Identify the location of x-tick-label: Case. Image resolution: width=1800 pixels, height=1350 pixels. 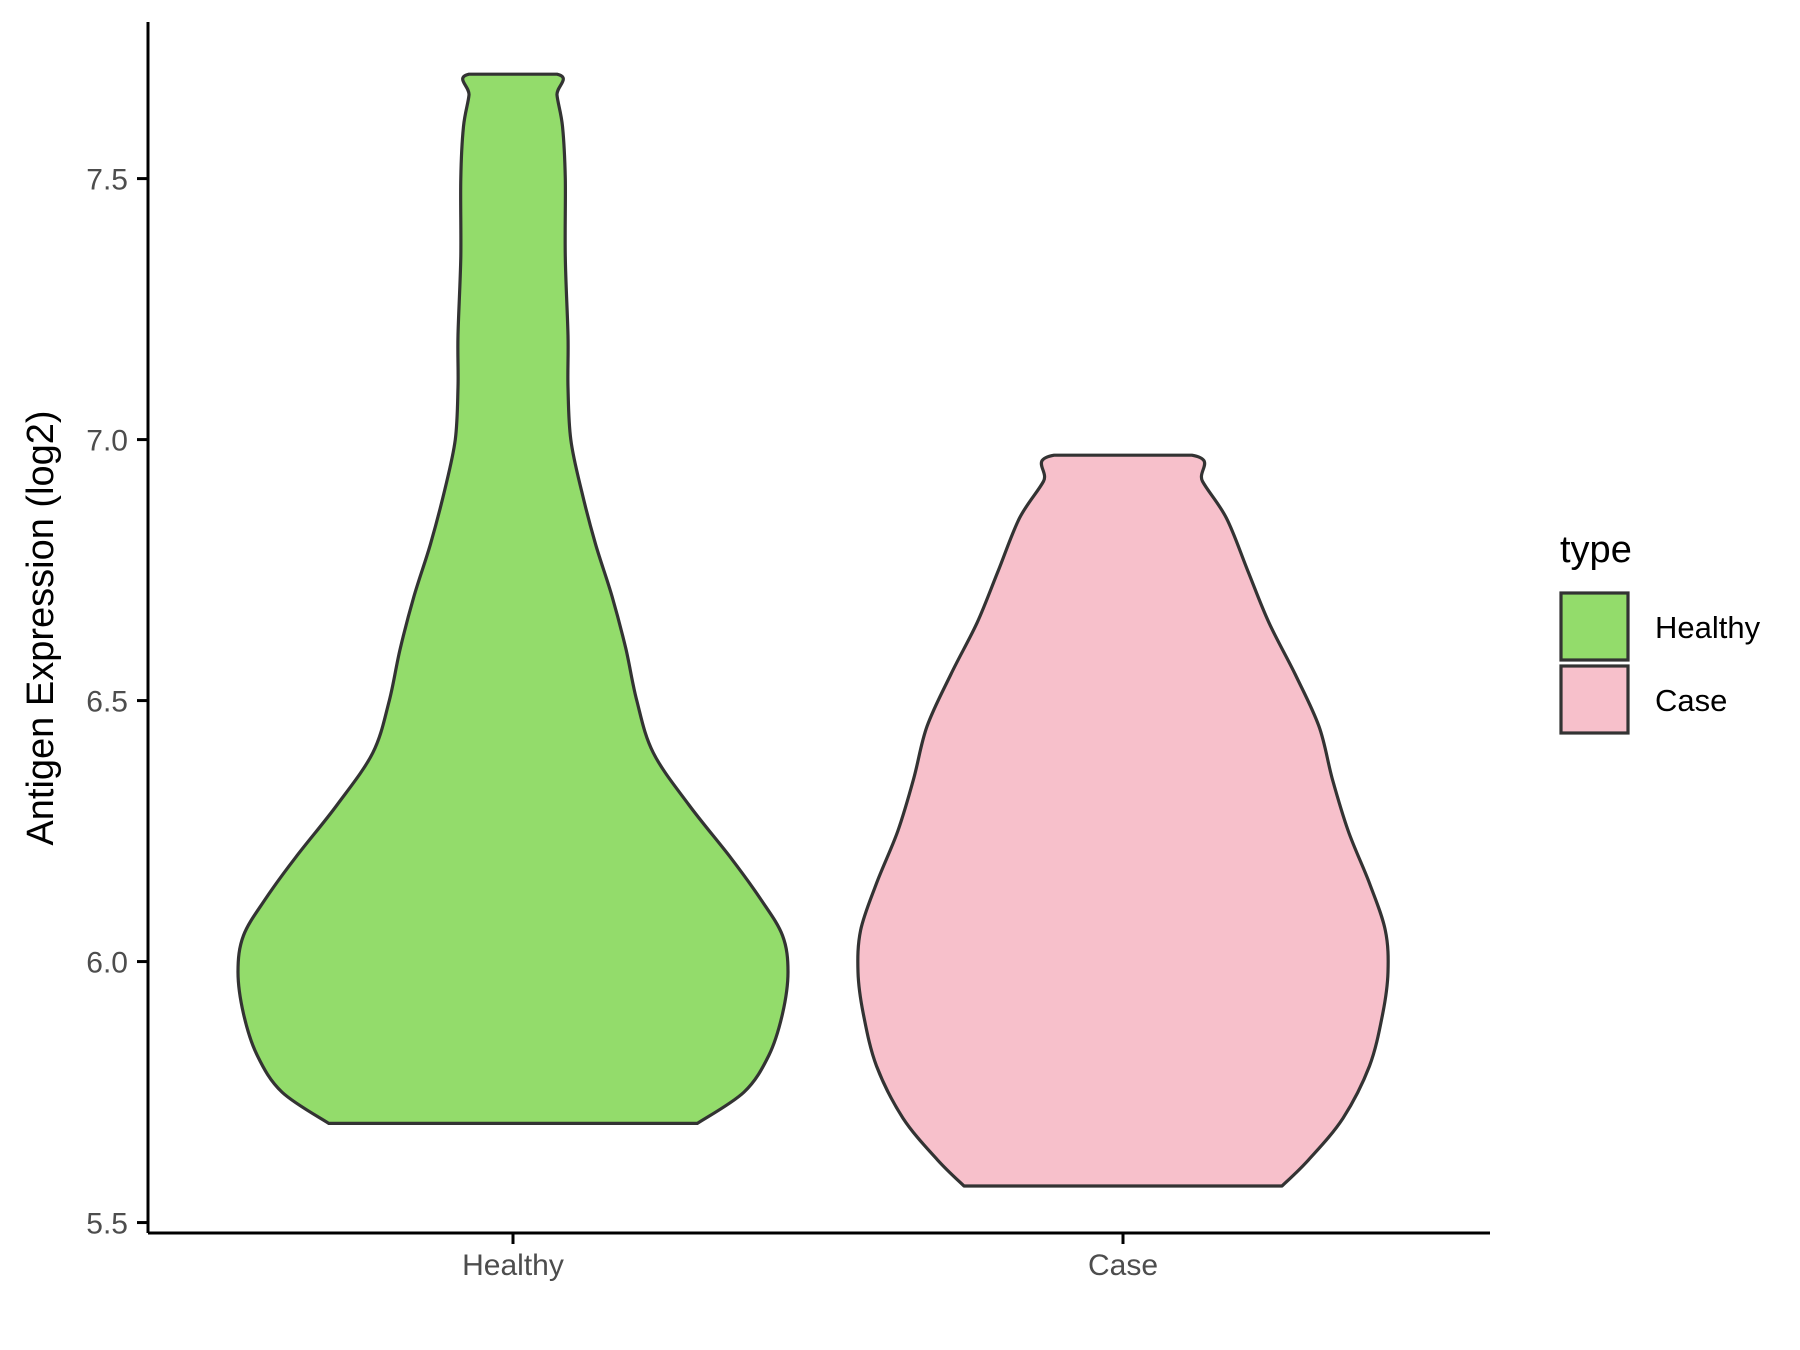
(1123, 1265).